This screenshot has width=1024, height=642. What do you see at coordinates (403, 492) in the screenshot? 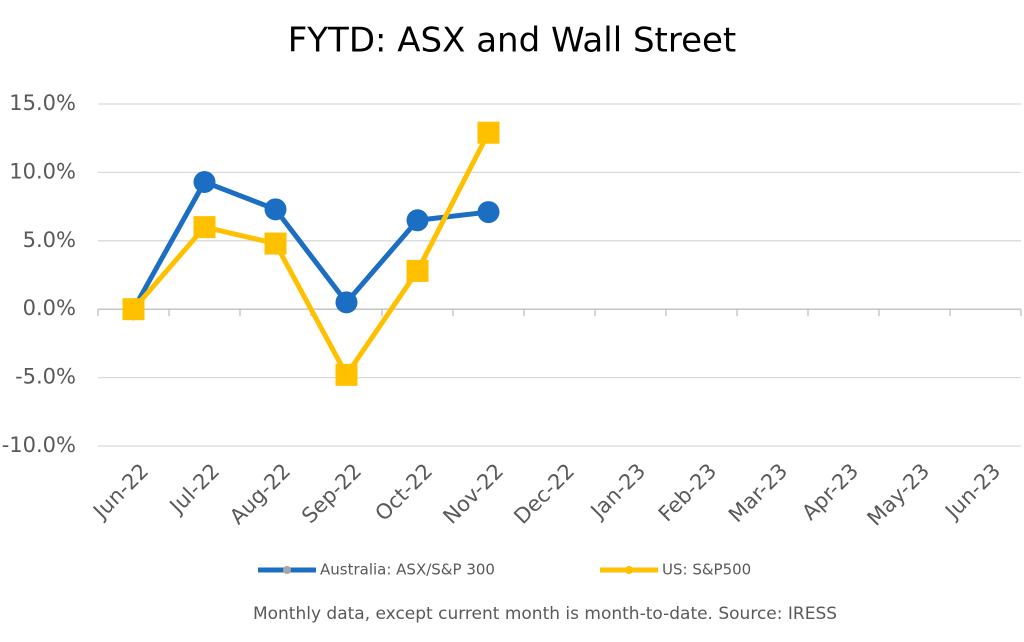
I see `x-tick-label: Oct-22` at bounding box center [403, 492].